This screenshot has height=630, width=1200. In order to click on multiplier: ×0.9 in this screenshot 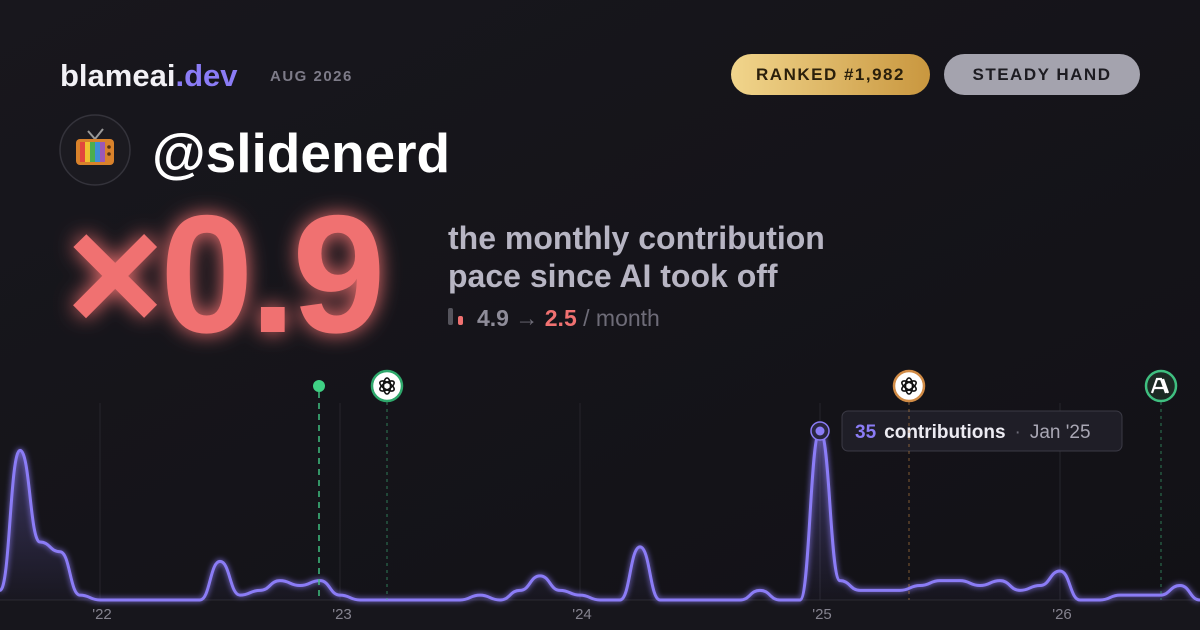, I will do `click(224, 274)`.